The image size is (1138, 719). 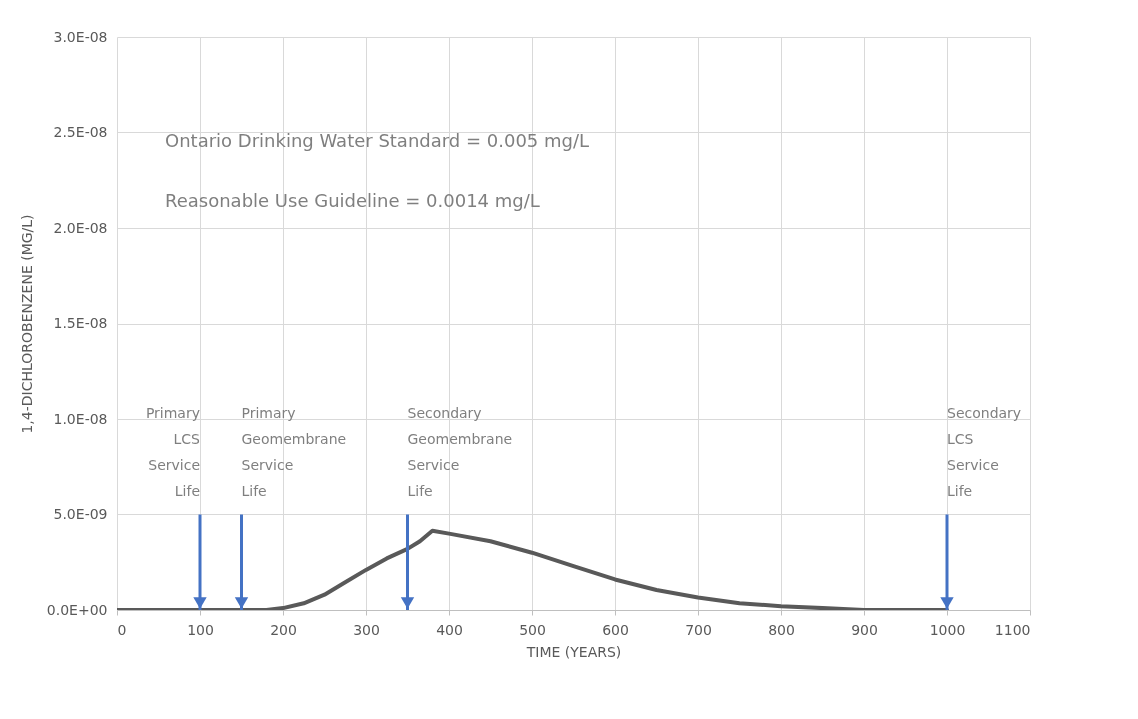 What do you see at coordinates (77, 609) in the screenshot?
I see `y-tick-label: 0.0E+00` at bounding box center [77, 609].